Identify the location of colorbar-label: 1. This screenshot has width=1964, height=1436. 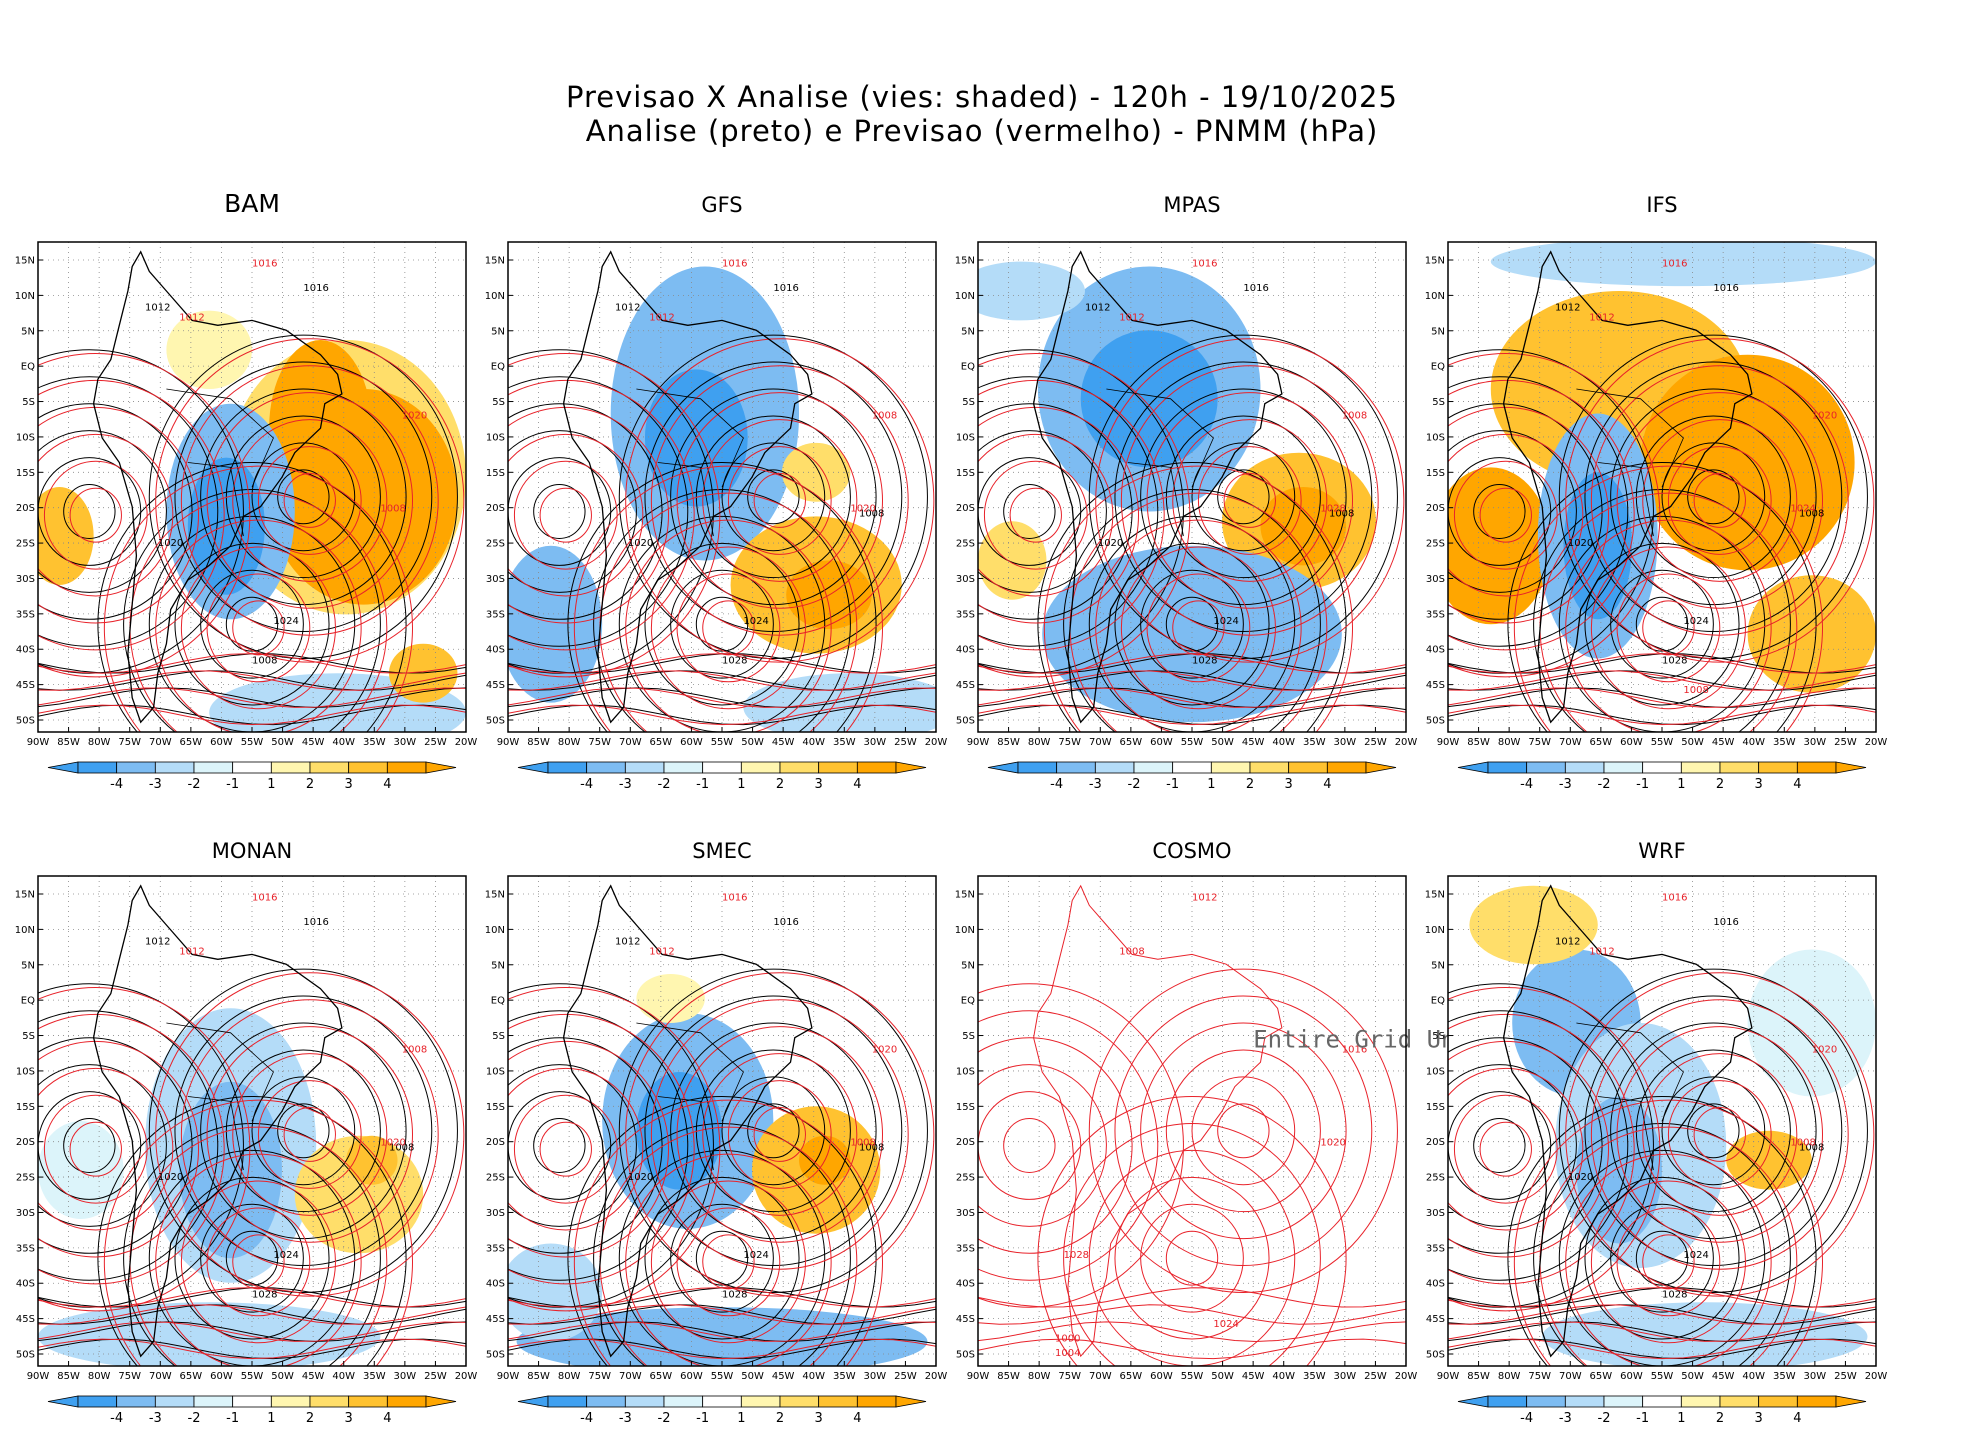
(271, 1418).